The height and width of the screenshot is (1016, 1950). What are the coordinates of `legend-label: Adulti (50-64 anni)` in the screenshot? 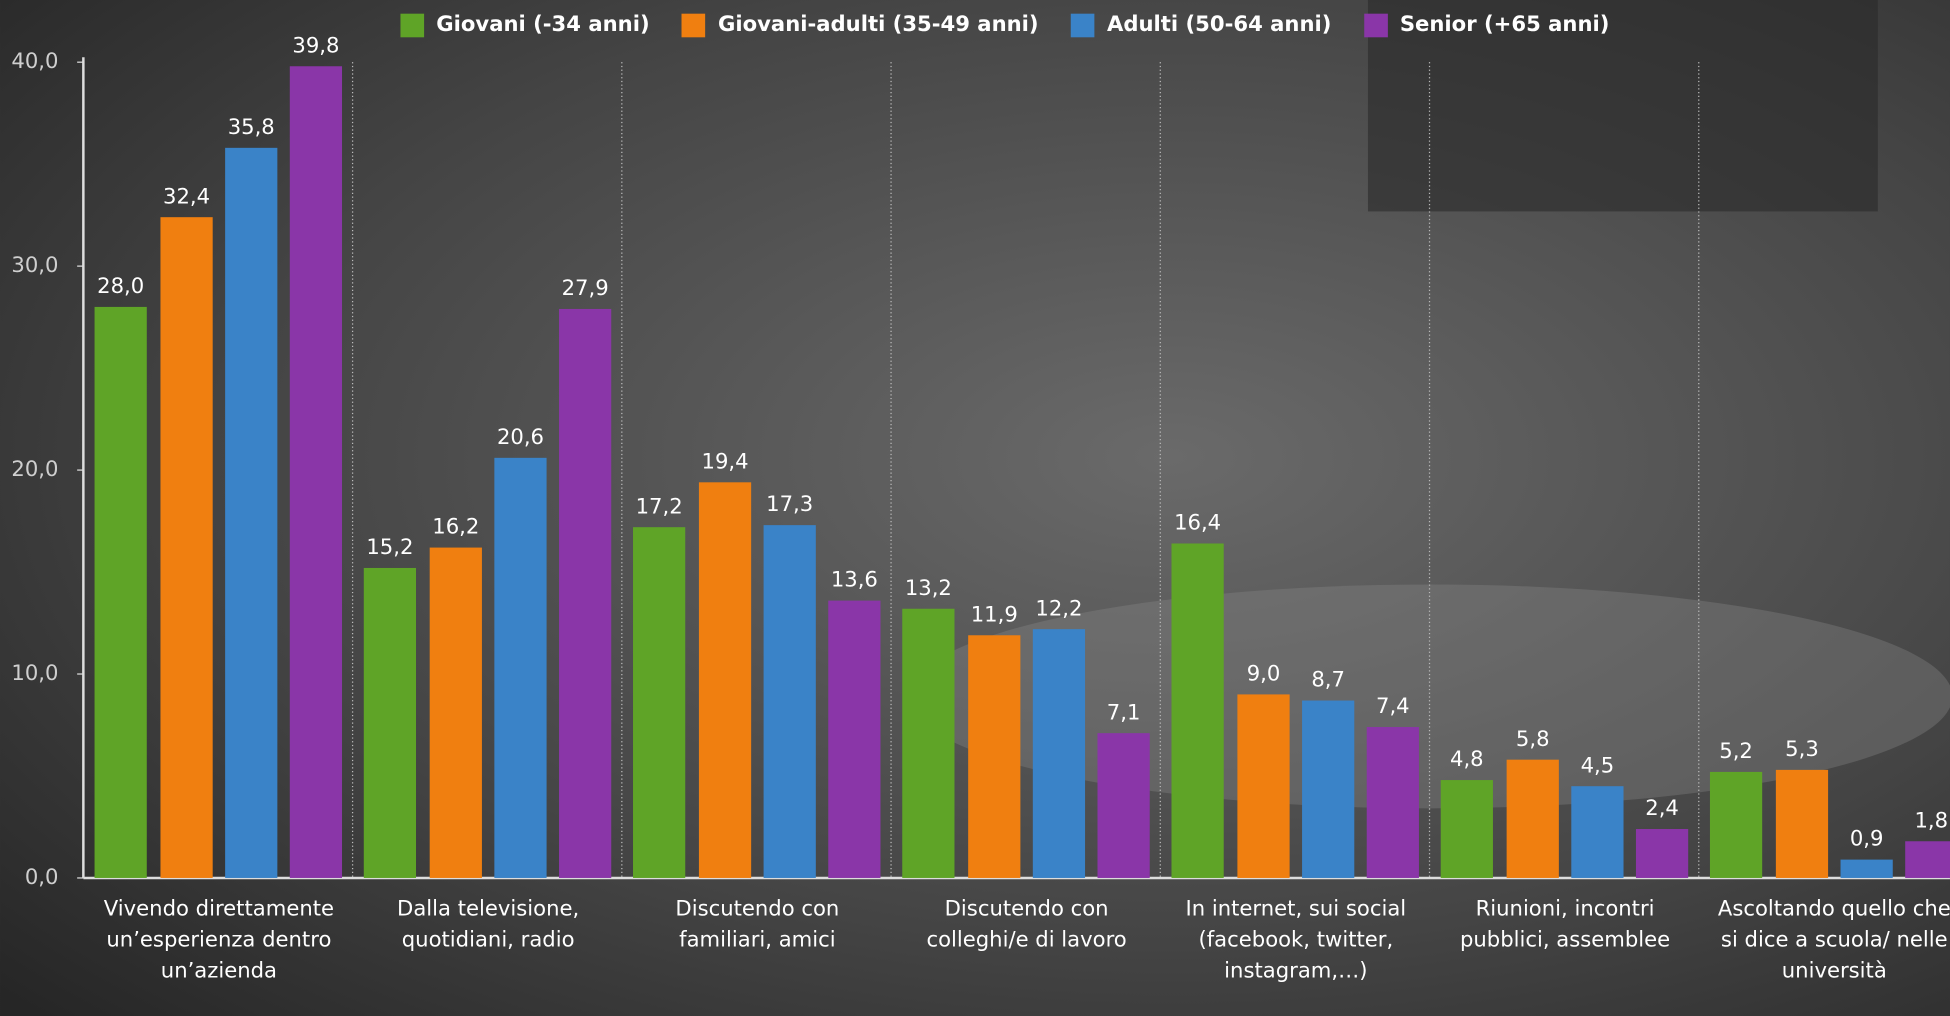 It's located at (1219, 25).